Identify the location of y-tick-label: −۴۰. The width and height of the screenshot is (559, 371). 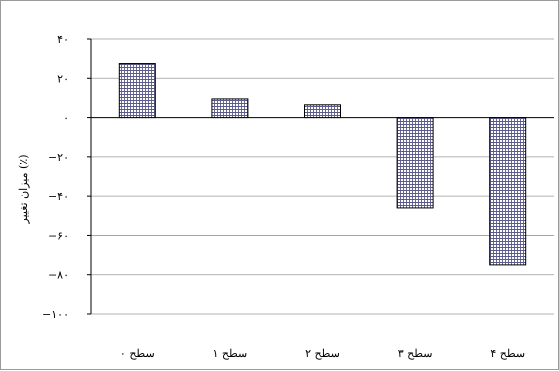
(58, 196).